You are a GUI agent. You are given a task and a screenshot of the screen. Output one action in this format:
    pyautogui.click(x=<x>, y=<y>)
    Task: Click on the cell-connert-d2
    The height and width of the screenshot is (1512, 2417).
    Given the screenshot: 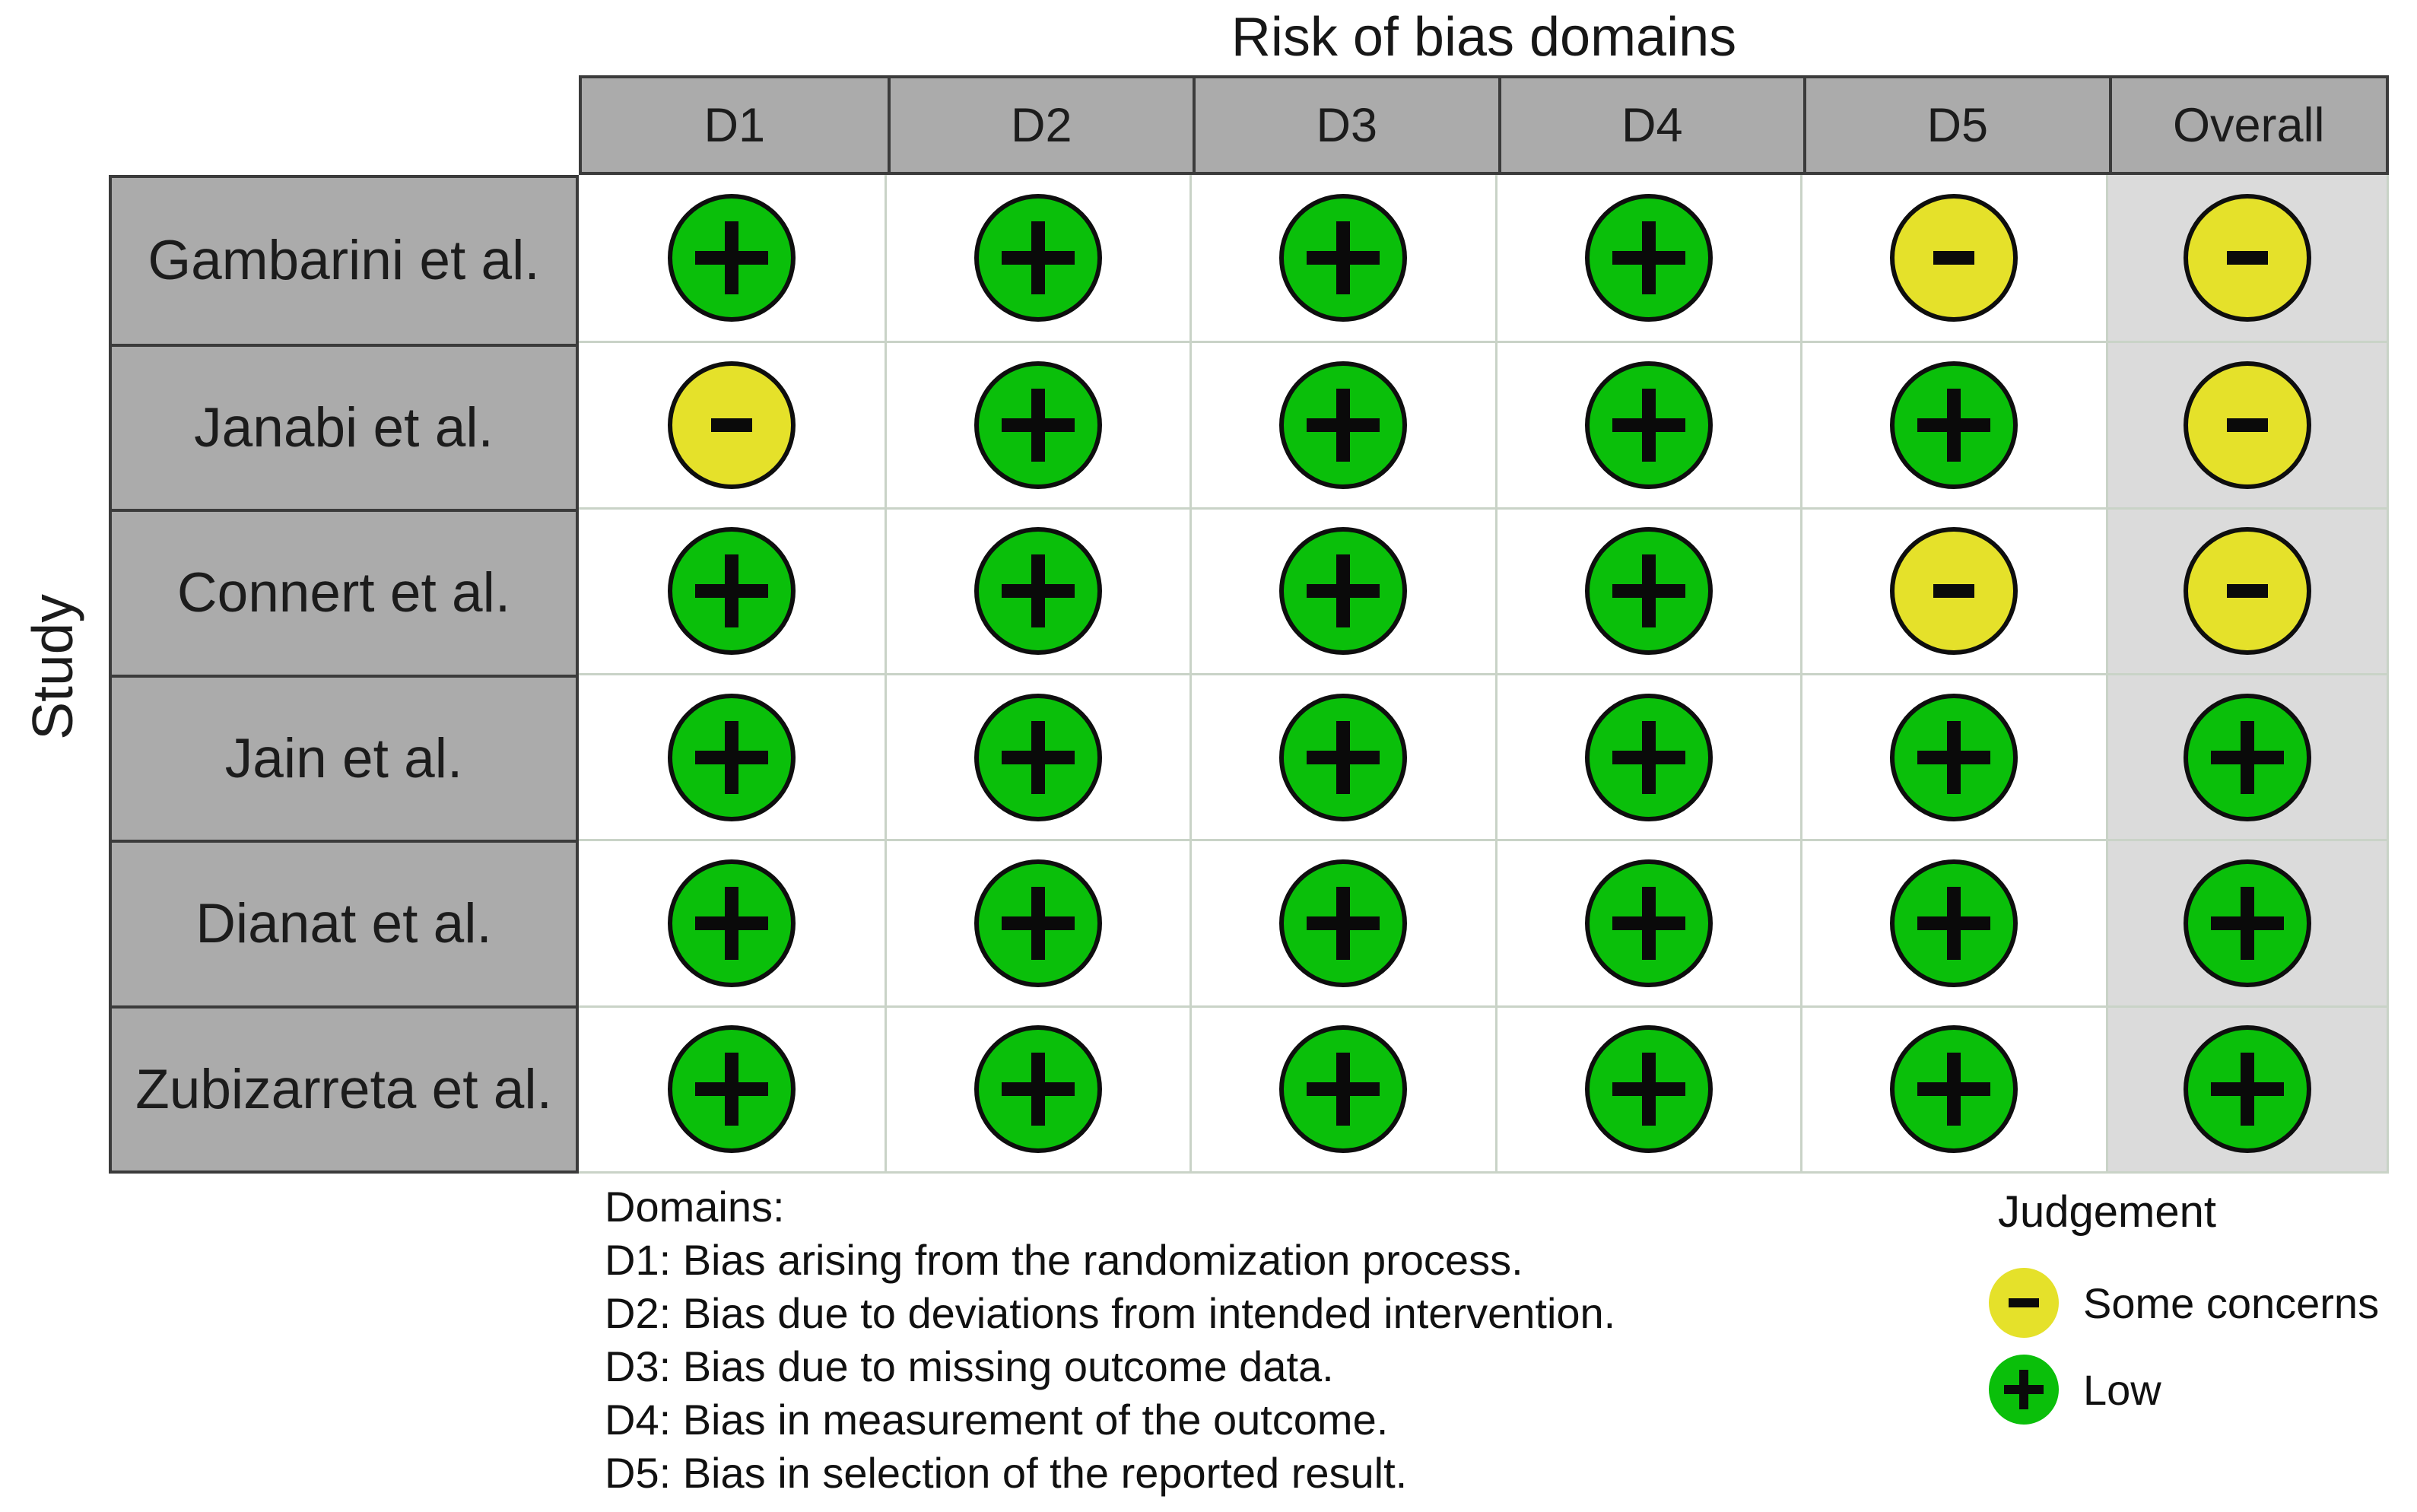 What is the action you would take?
    pyautogui.click(x=1036, y=590)
    